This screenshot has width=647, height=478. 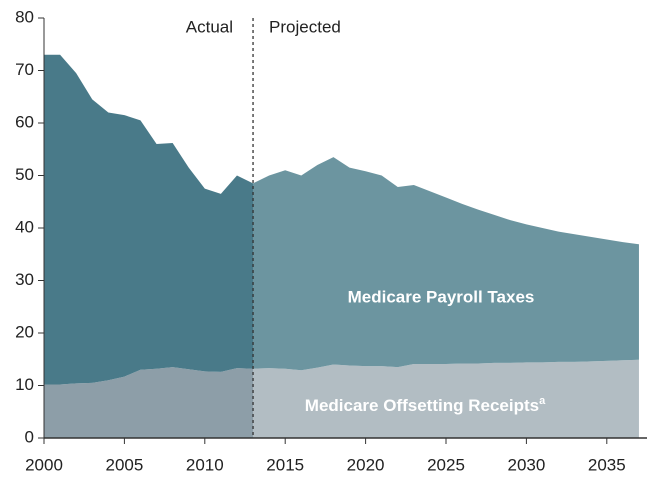 What do you see at coordinates (29, 436) in the screenshot?
I see `y-tick-label: 0` at bounding box center [29, 436].